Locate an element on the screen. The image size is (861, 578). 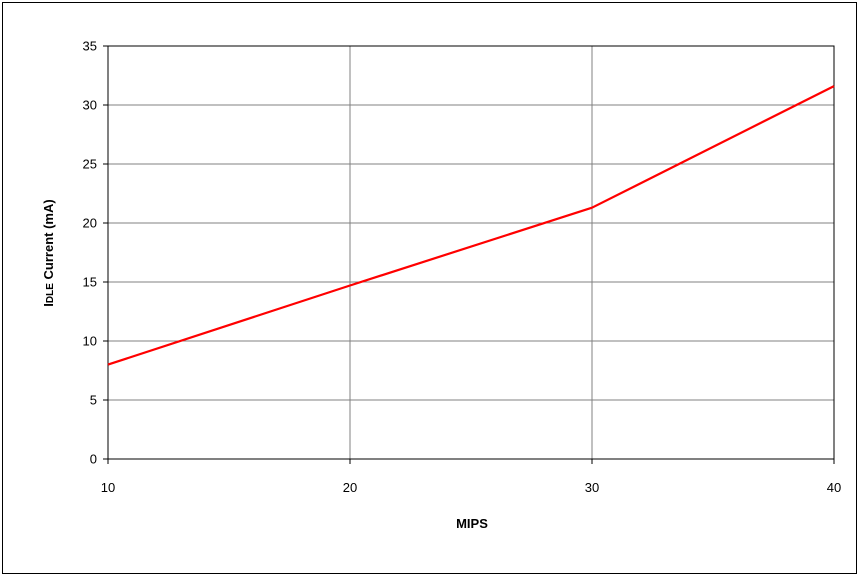
x-tick-label: 30 is located at coordinates (592, 487).